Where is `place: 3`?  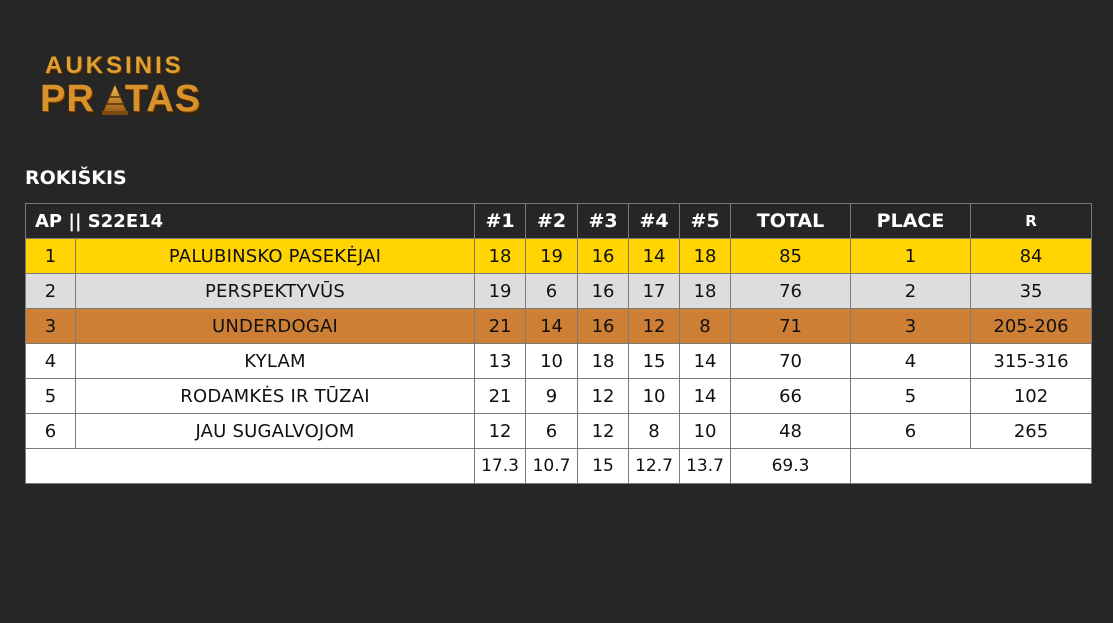
place: 3 is located at coordinates (911, 326).